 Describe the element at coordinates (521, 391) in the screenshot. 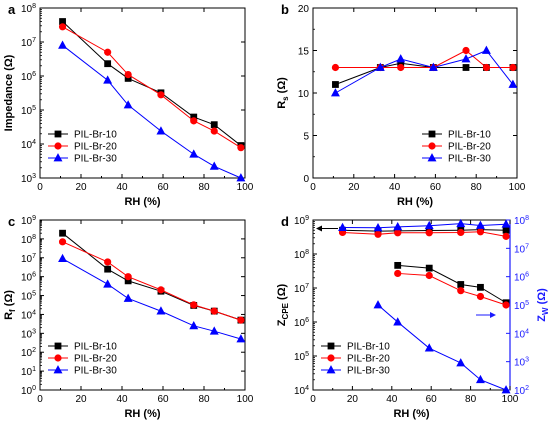

I see `y2-tick-label: 10²` at that location.